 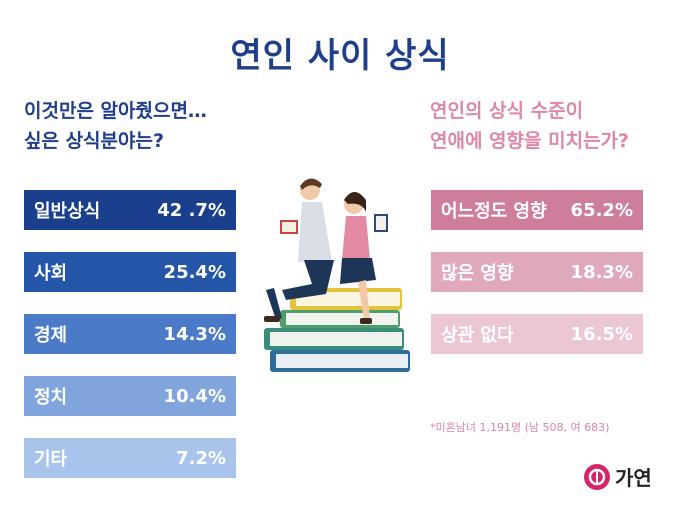 What do you see at coordinates (337, 330) in the screenshot?
I see `book-stack-icon` at bounding box center [337, 330].